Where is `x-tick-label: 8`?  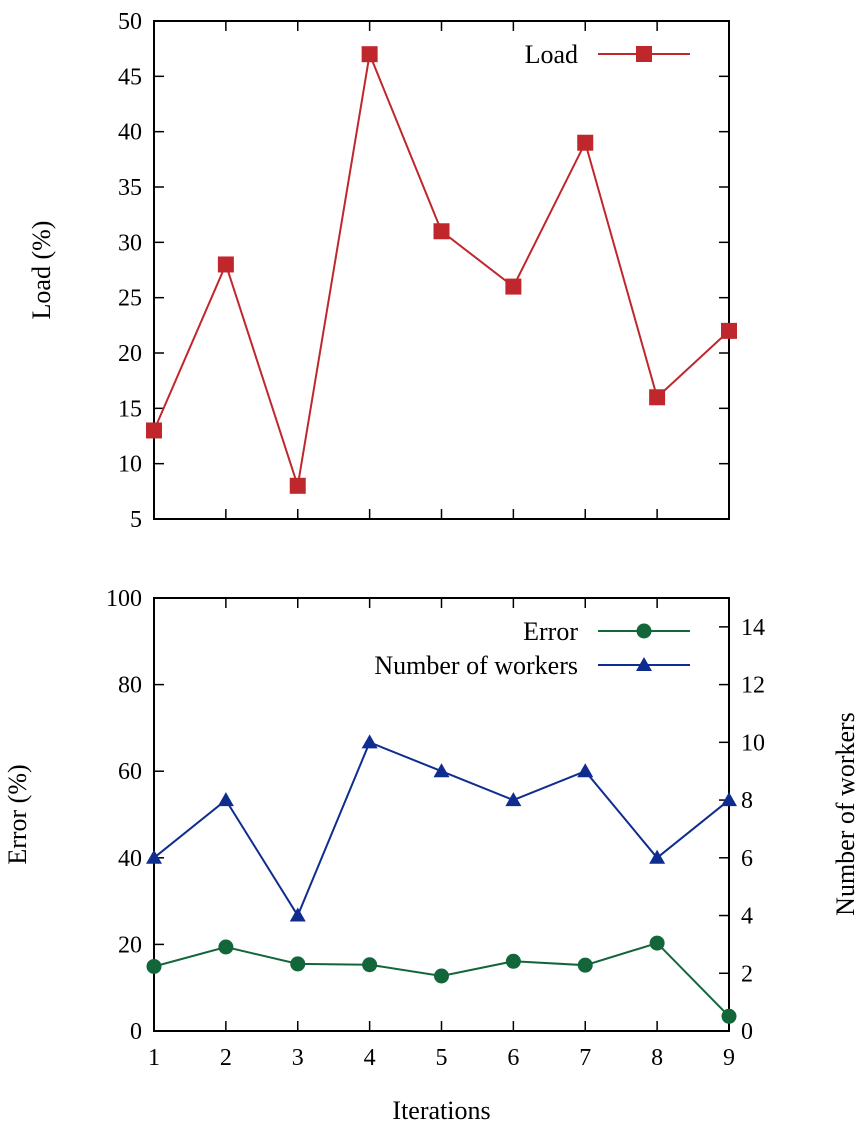
x-tick-label: 8 is located at coordinates (657, 1058).